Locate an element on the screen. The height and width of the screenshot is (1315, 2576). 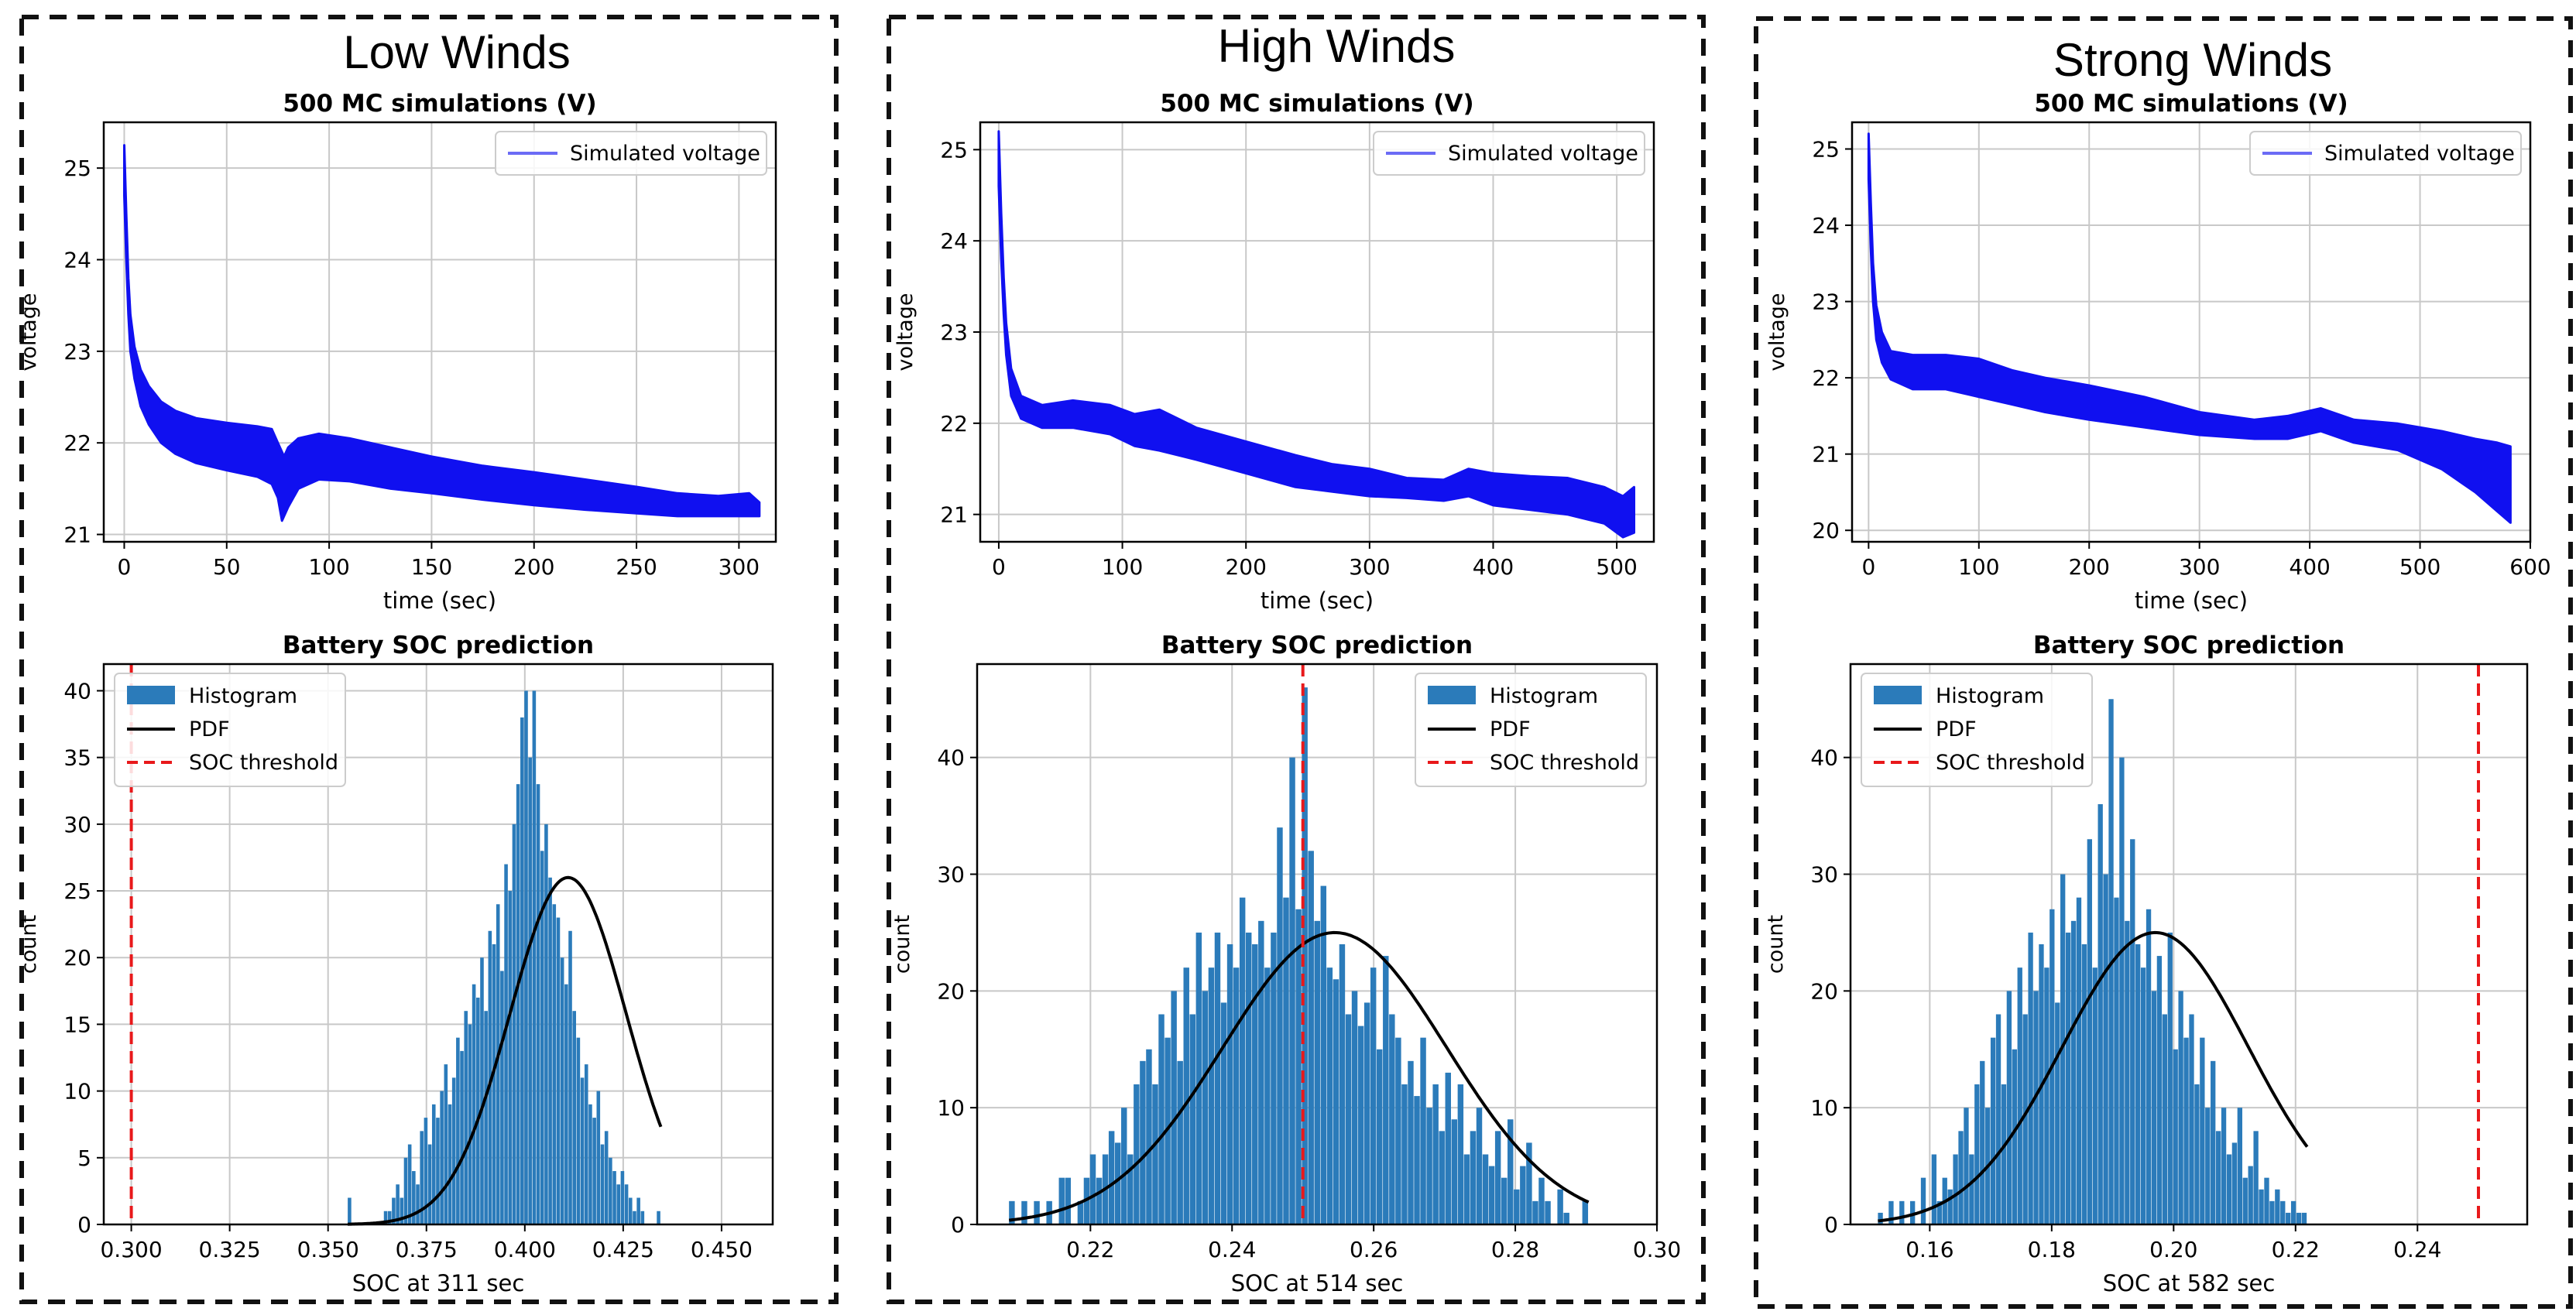
x-tick-label: 0.375 is located at coordinates (427, 1249).